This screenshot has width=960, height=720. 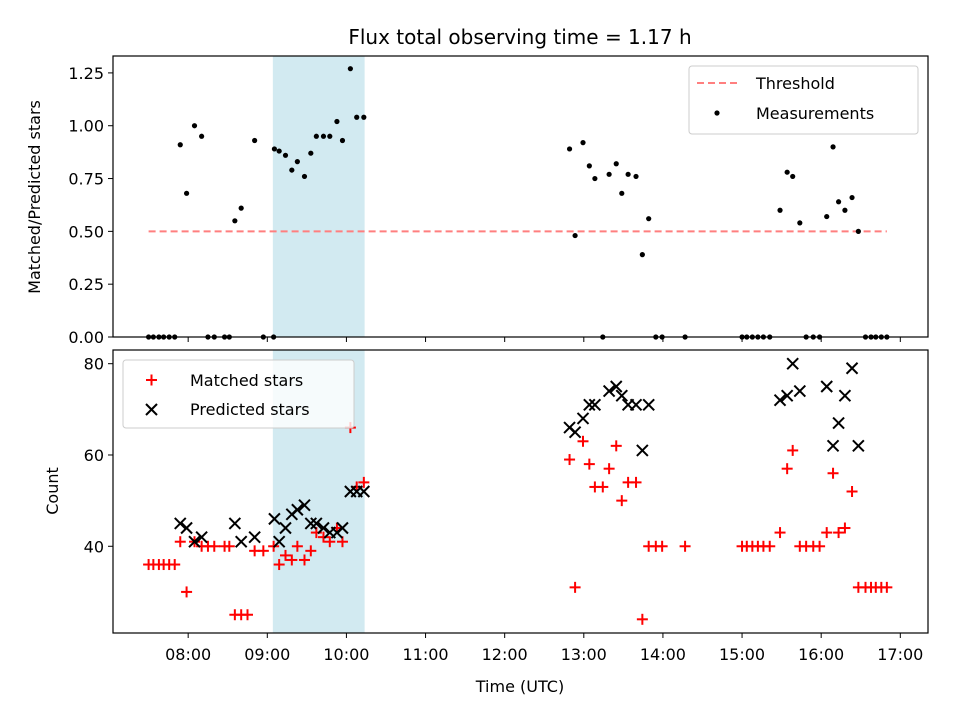 What do you see at coordinates (151, 409) in the screenshot?
I see `legend-predicted-swatch` at bounding box center [151, 409].